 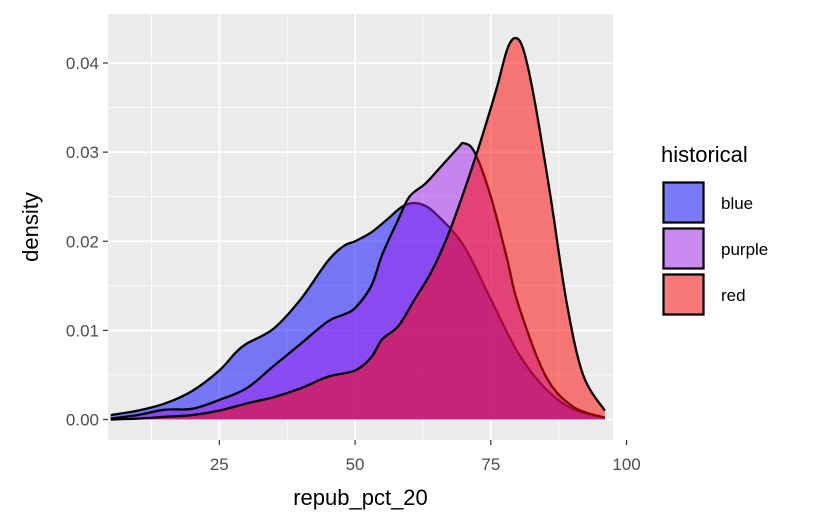 I want to click on legend: historical blue purple red, so click(x=714, y=229).